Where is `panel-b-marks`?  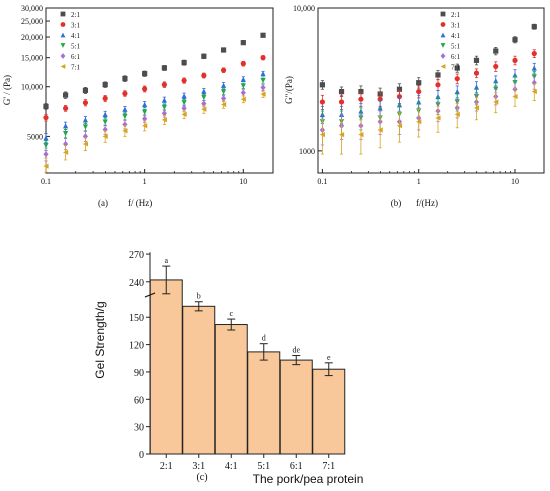
panel-b-marks is located at coordinates (428, 89).